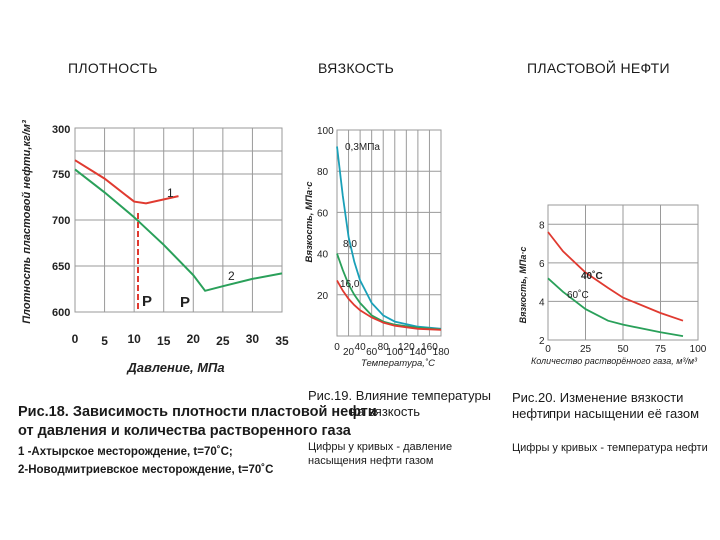 This screenshot has height=540, width=720. I want to click on header-density: ПЛОТНОСТЬ, so click(113, 68).